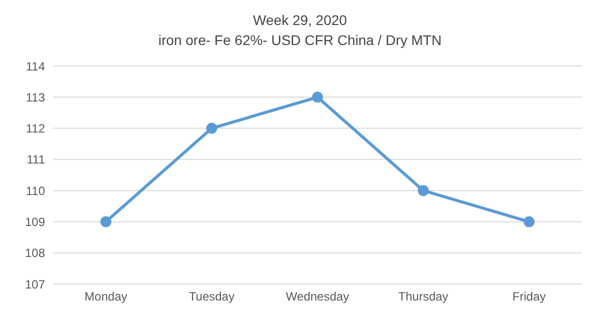 The width and height of the screenshot is (600, 324). Describe the element at coordinates (36, 66) in the screenshot. I see `y-tick-label: 114` at that location.